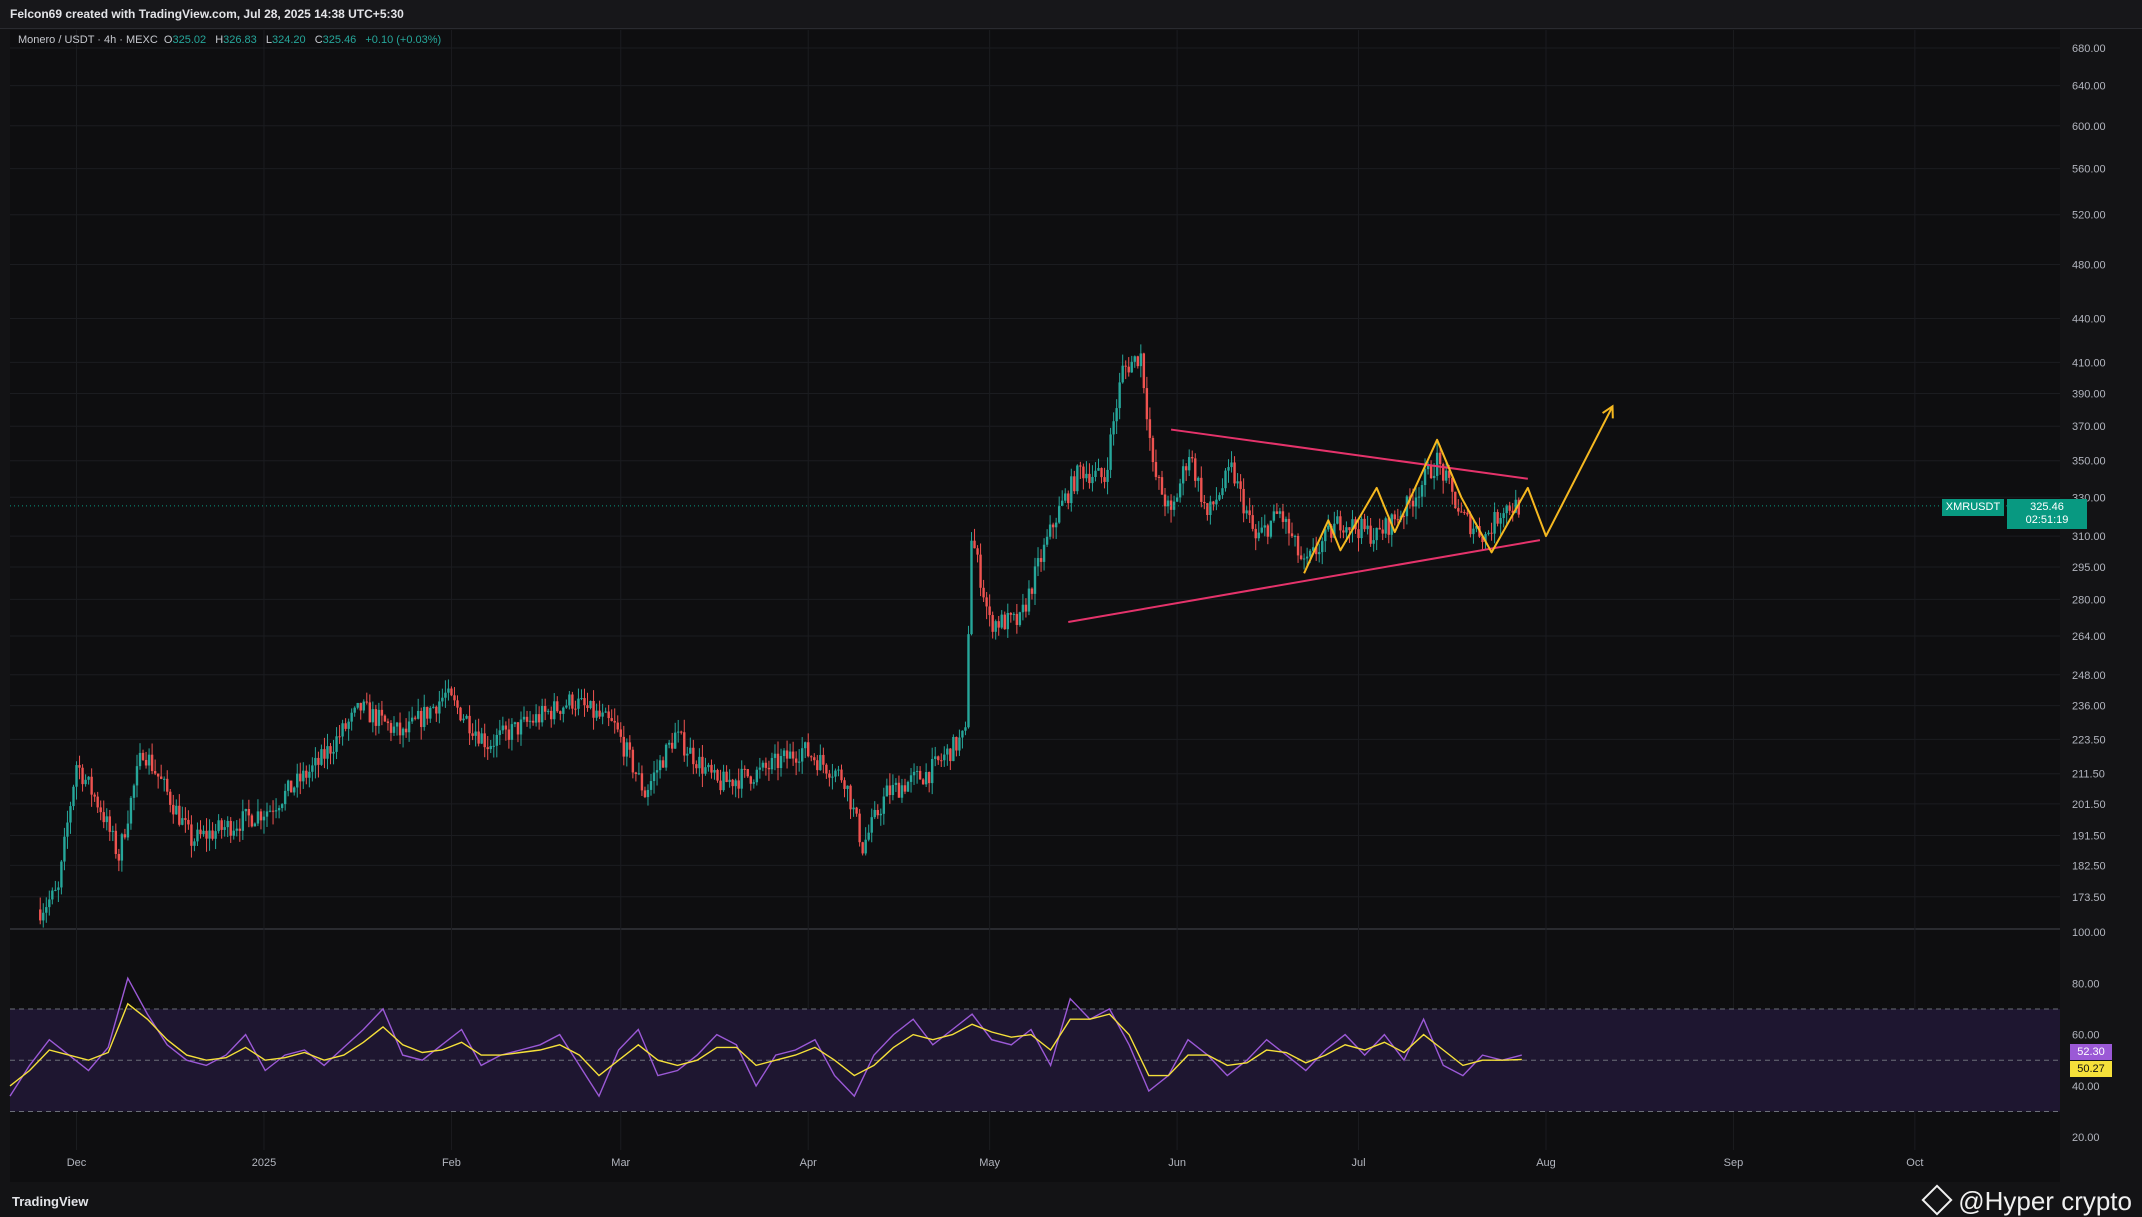 The width and height of the screenshot is (2142, 1217). I want to click on tradingview-logo: TradingView, so click(50, 1201).